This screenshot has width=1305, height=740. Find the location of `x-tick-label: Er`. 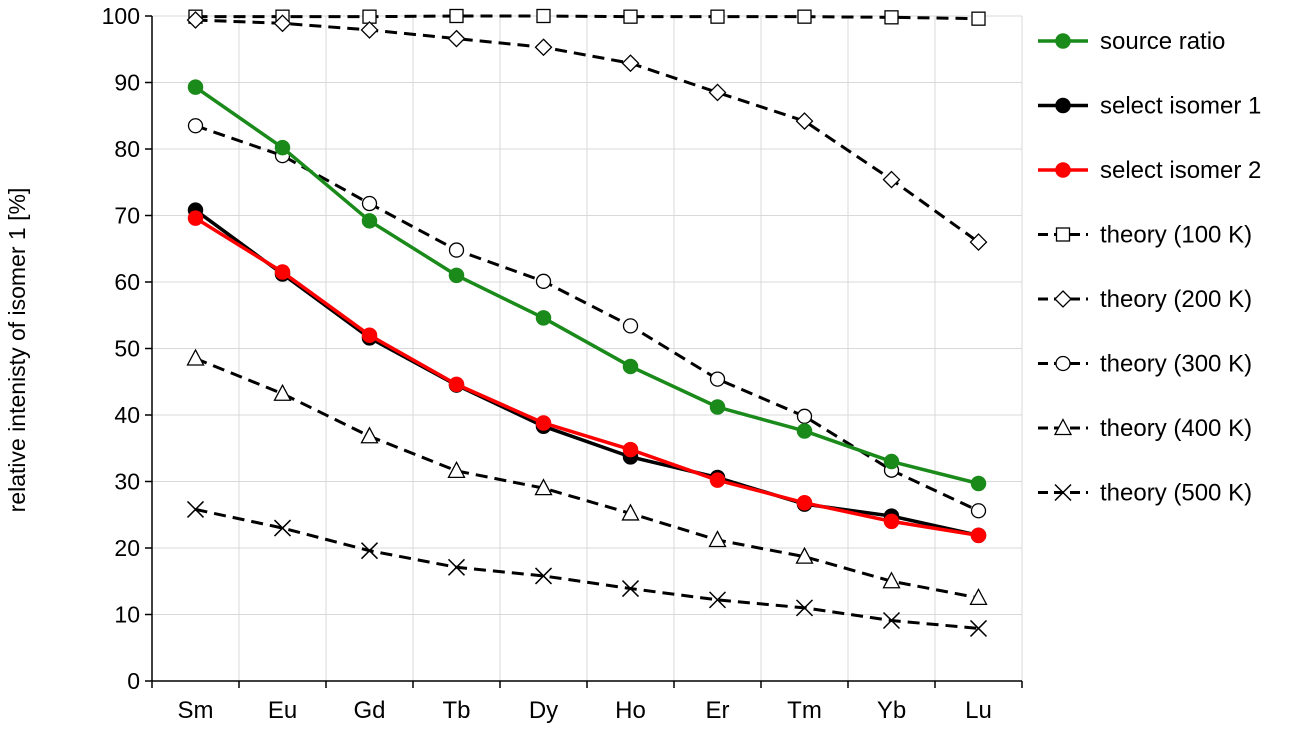

x-tick-label: Er is located at coordinates (718, 710).